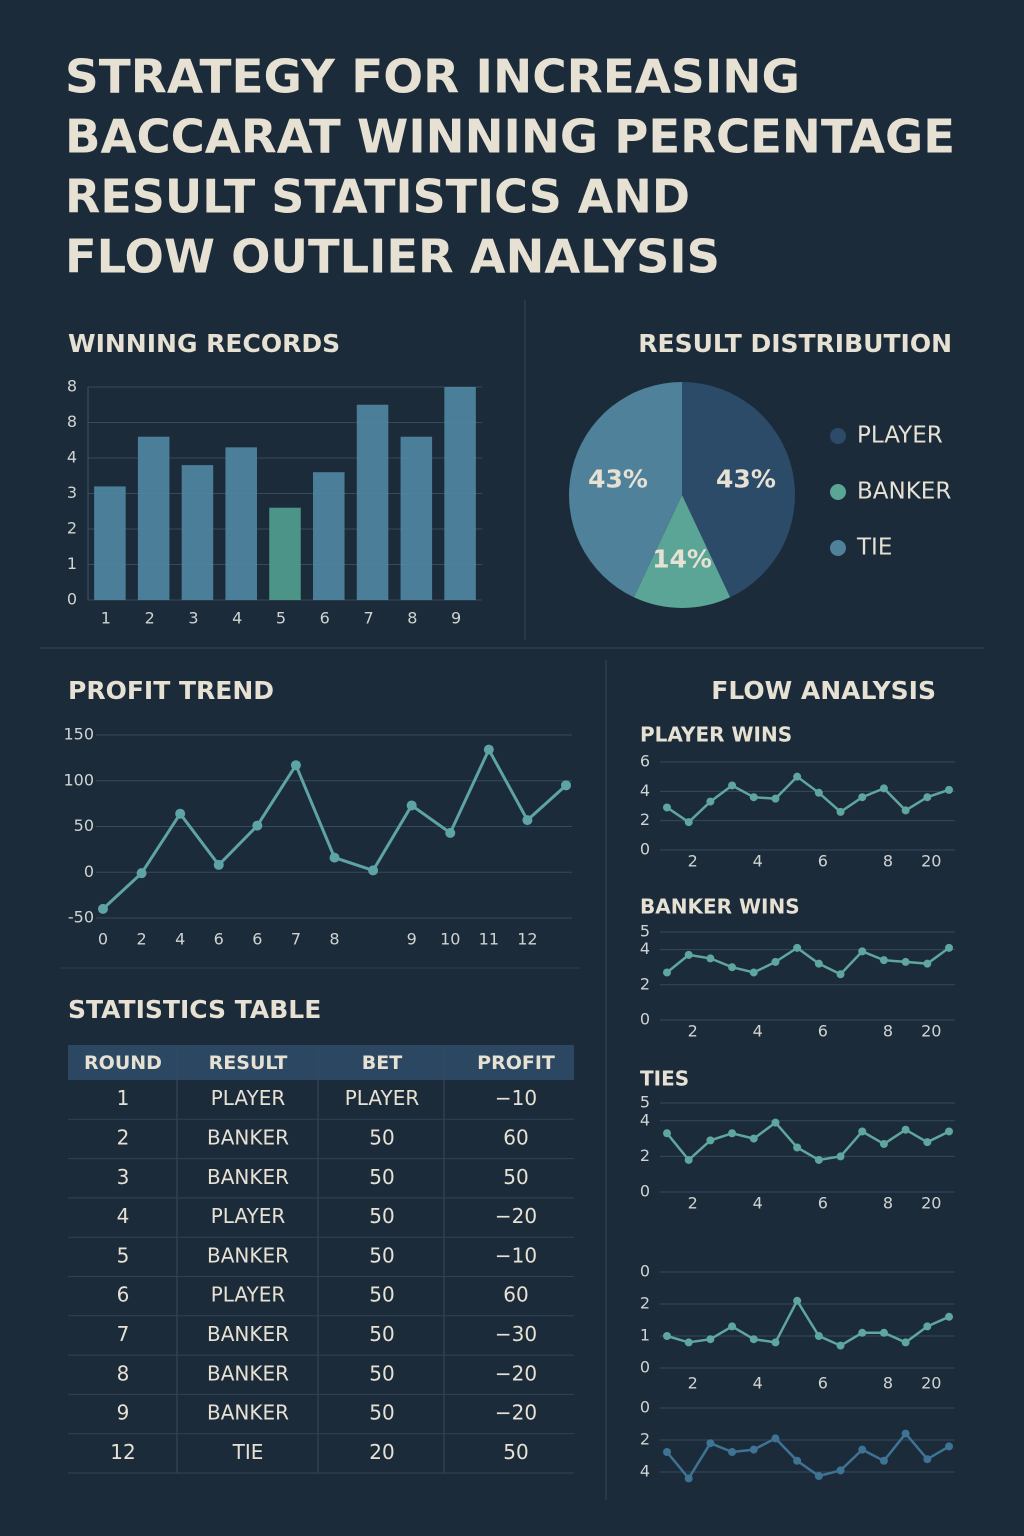  I want to click on y-tick-label: 5, so click(645, 931).